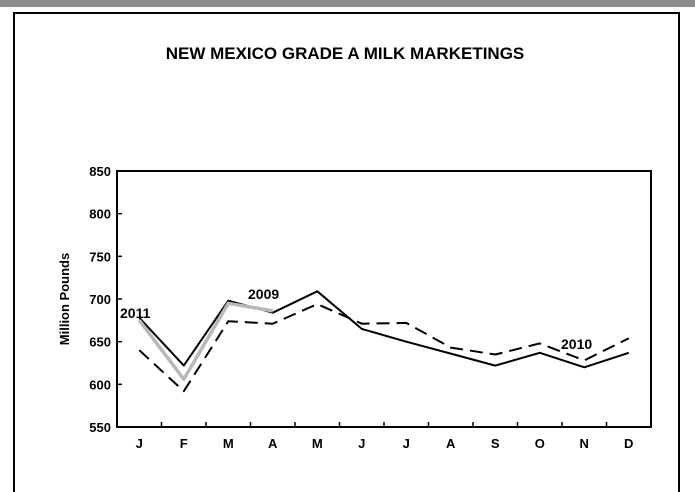  I want to click on y-tick-label: 850, so click(100, 171).